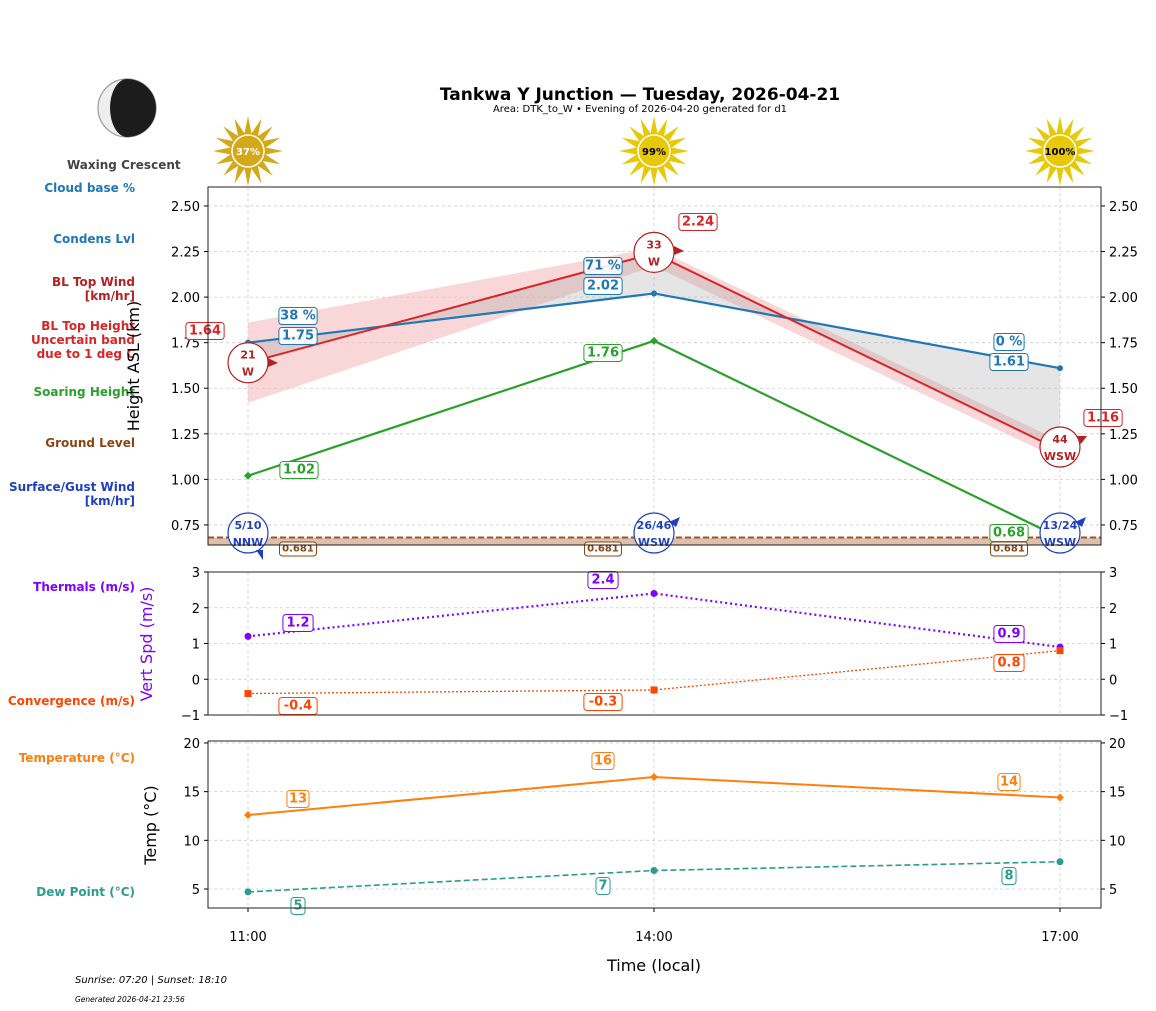 The height and width of the screenshot is (1011, 1156). I want to click on label-thermals: Thermals (m/s), so click(84, 587).